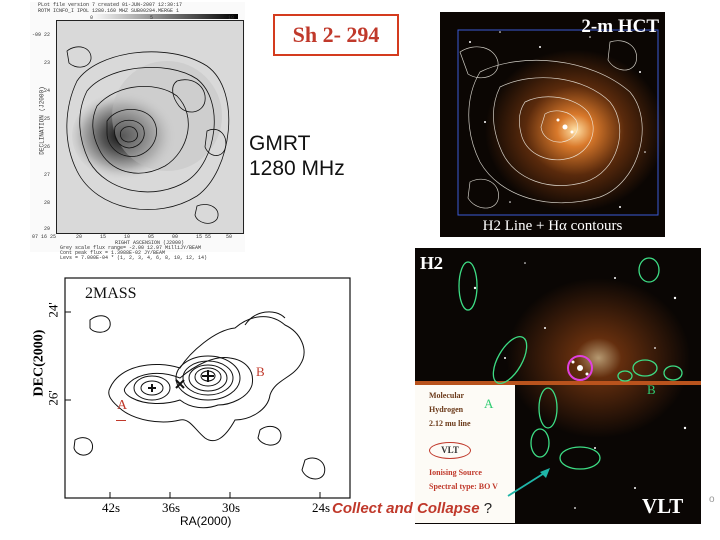 This screenshot has height=540, width=720. I want to click on legend-line-1: Molecular, so click(447, 395).